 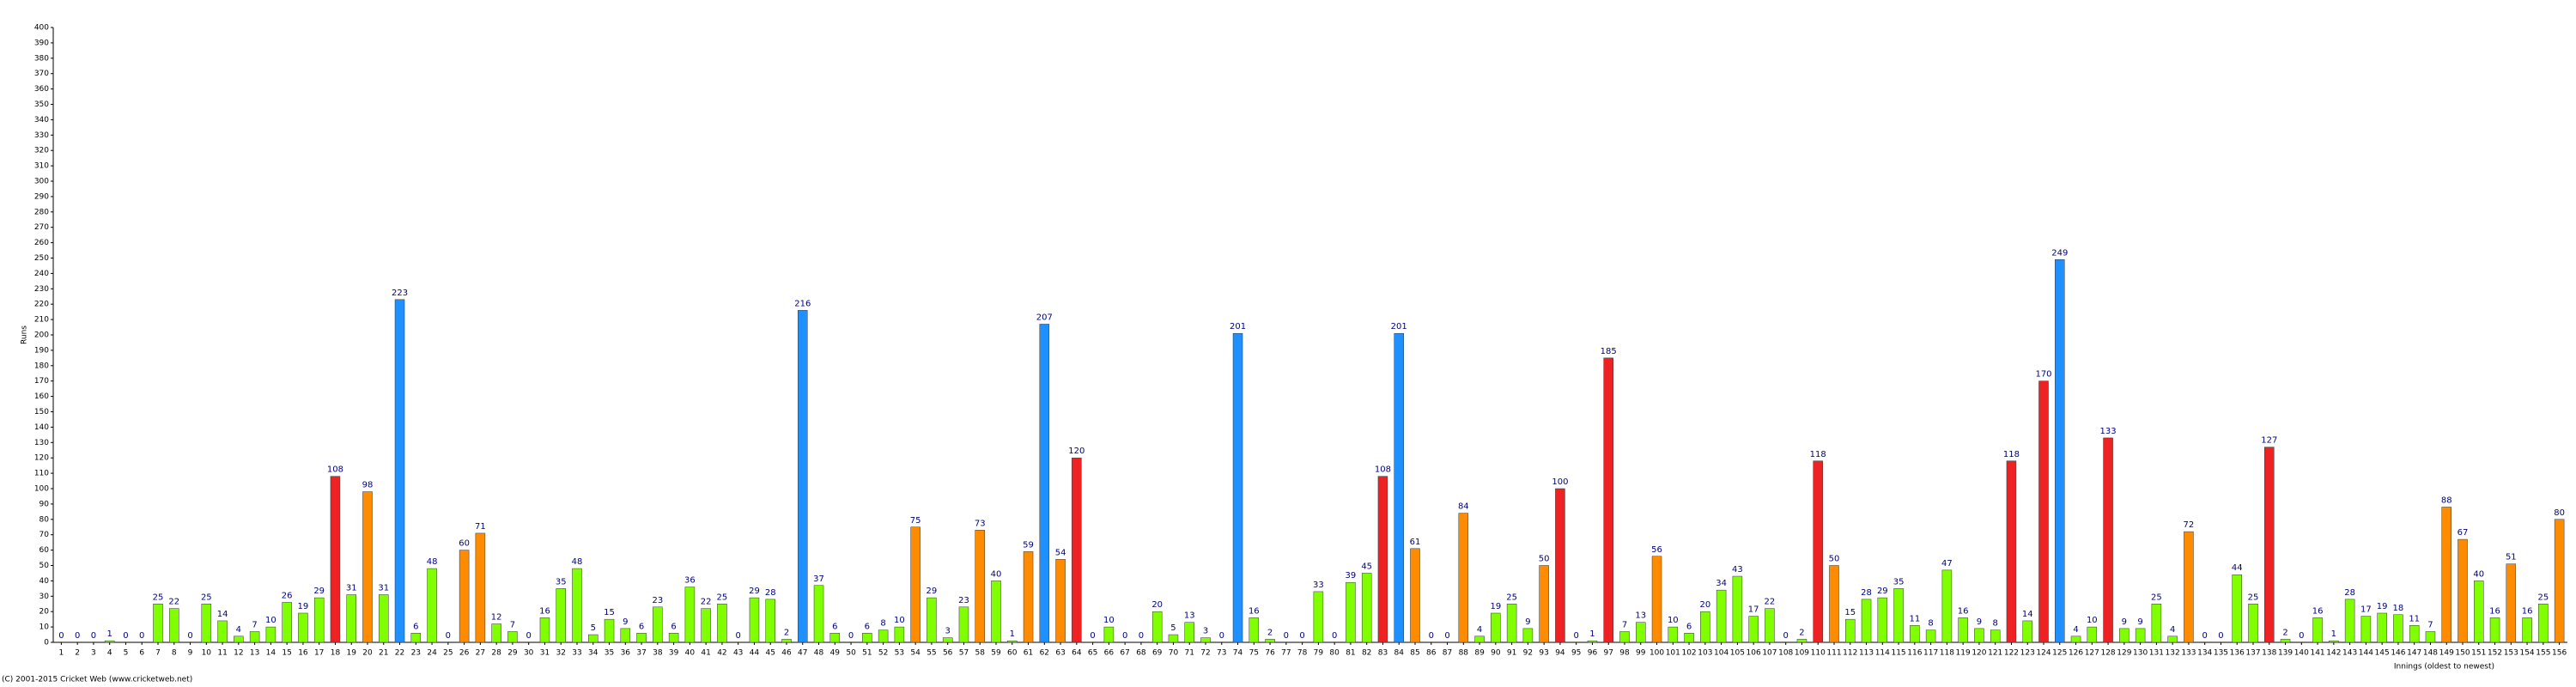 I want to click on value-label: 59, so click(x=1028, y=545).